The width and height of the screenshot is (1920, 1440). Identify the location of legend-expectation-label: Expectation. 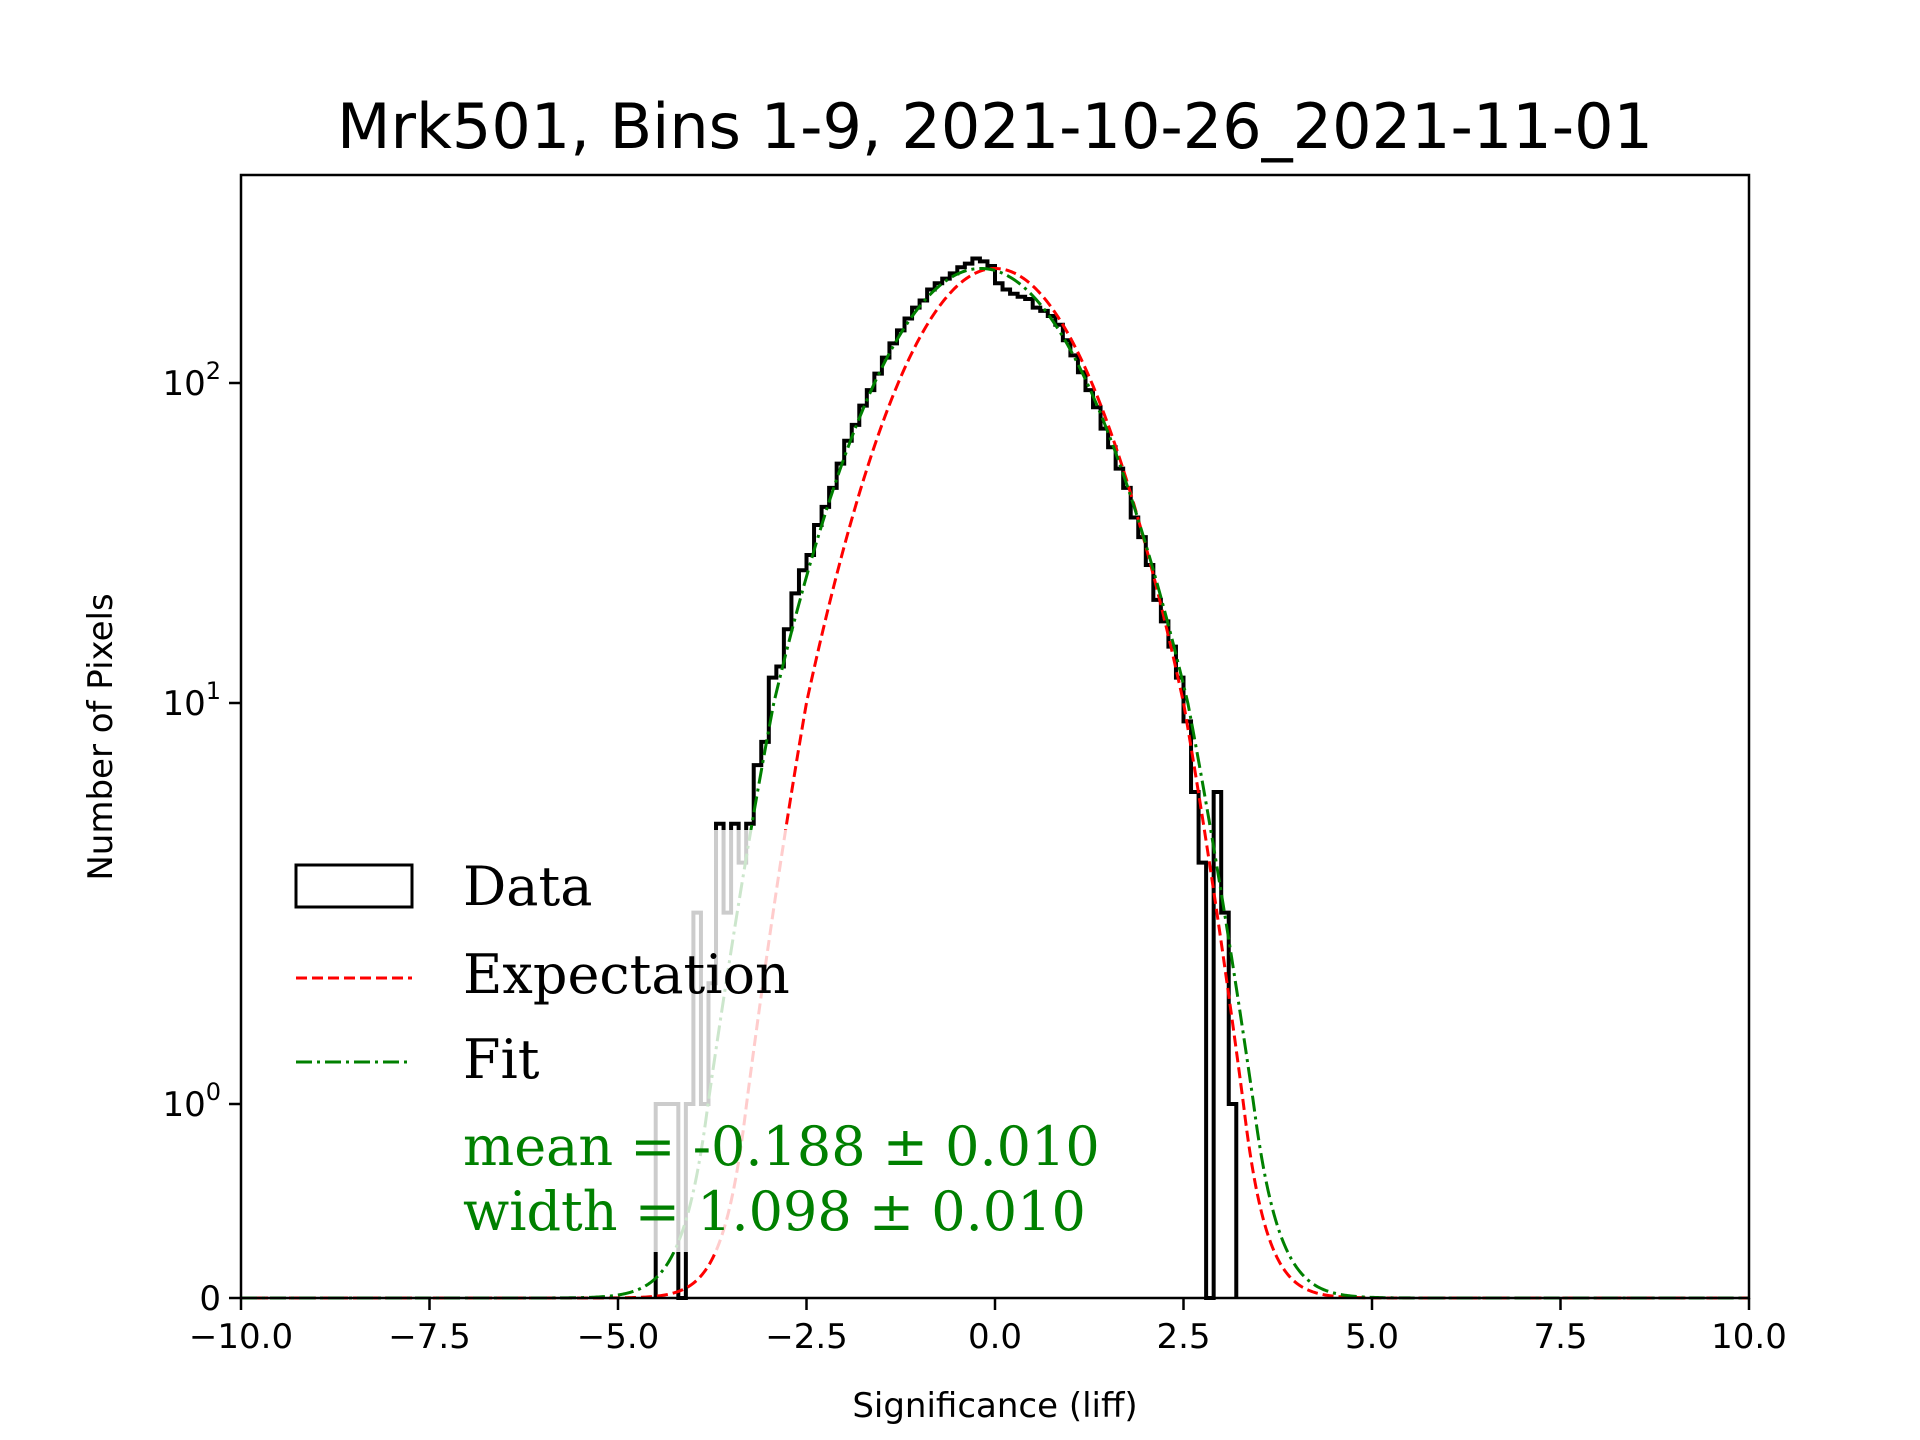
(626, 974).